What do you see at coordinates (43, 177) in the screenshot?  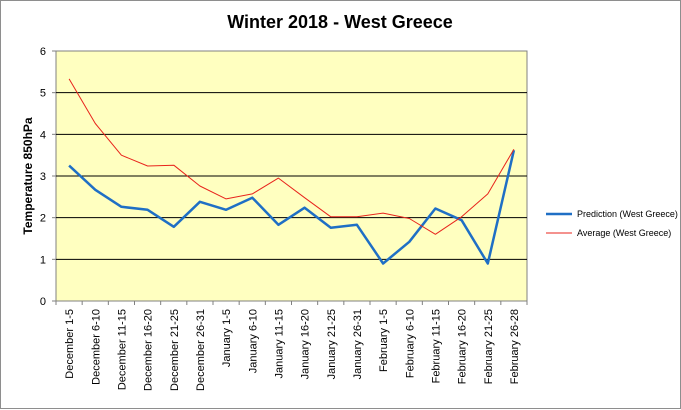 I see `y-tick-label: 3` at bounding box center [43, 177].